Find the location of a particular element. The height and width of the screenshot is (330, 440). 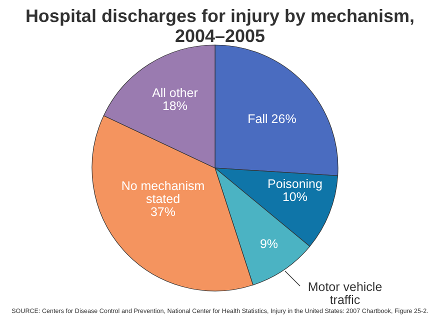

slice-label: Motor vehicle traffic is located at coordinates (345, 293).